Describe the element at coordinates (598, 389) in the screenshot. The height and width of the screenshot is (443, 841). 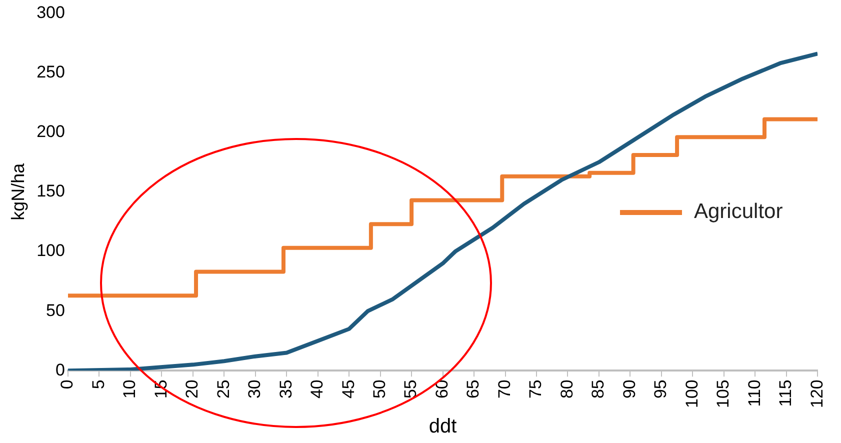
I see `x-tick-label: 85` at that location.